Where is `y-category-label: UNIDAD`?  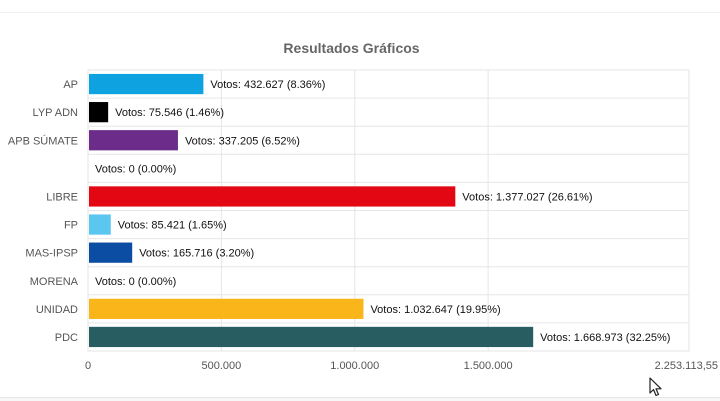
y-category-label: UNIDAD is located at coordinates (57, 310).